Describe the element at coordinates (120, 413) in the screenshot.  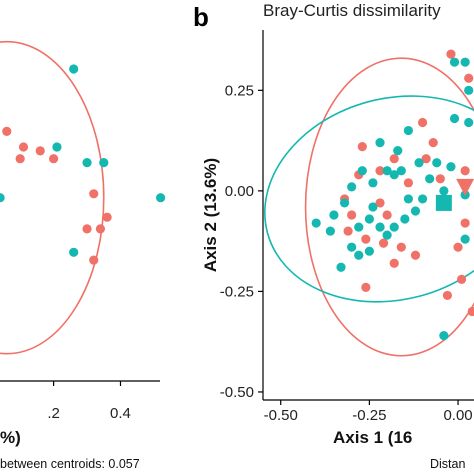
I see `x-tick-label: 0.4` at that location.